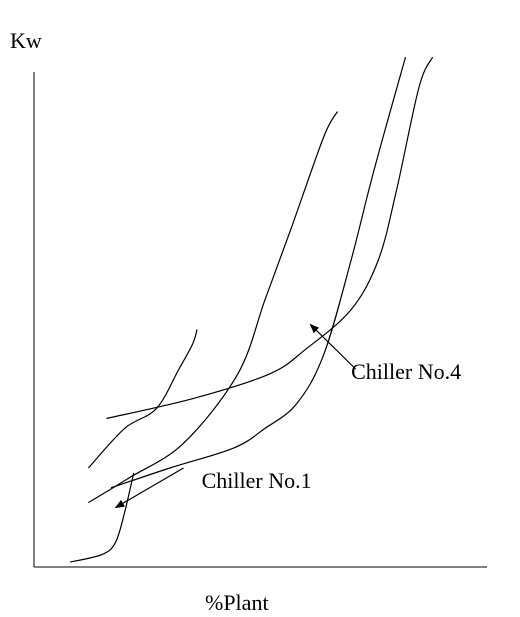 This screenshot has width=520, height=617. I want to click on x-axis-label: %Plant, so click(237, 602).